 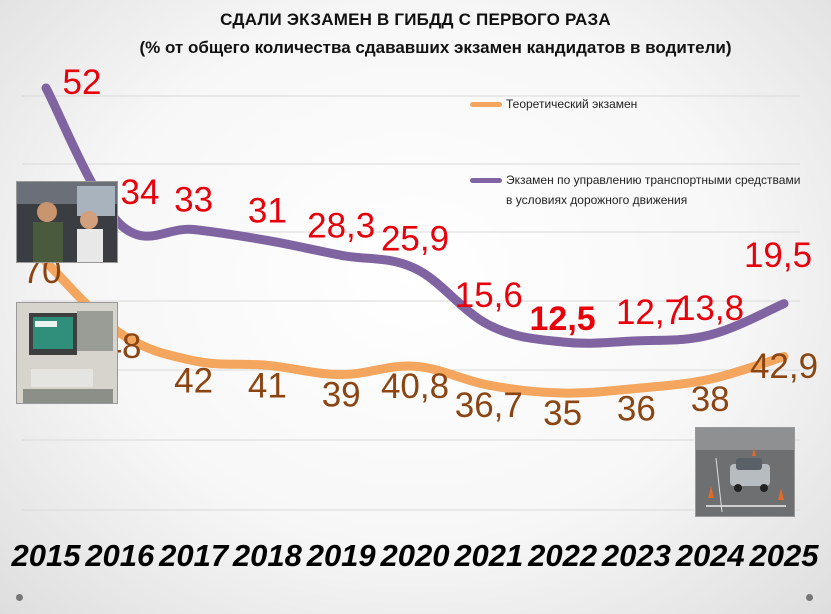 I want to click on data-label-driving-2020: 25,9, so click(x=415, y=238).